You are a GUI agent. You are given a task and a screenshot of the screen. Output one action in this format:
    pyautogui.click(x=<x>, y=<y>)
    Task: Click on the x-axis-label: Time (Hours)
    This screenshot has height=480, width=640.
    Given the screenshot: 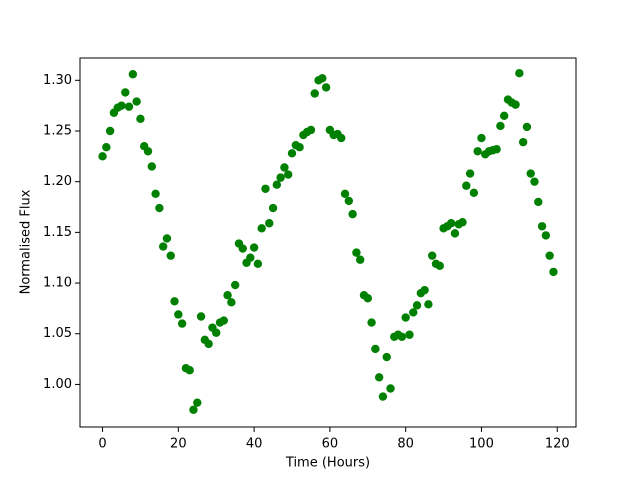 What is the action you would take?
    pyautogui.click(x=327, y=463)
    